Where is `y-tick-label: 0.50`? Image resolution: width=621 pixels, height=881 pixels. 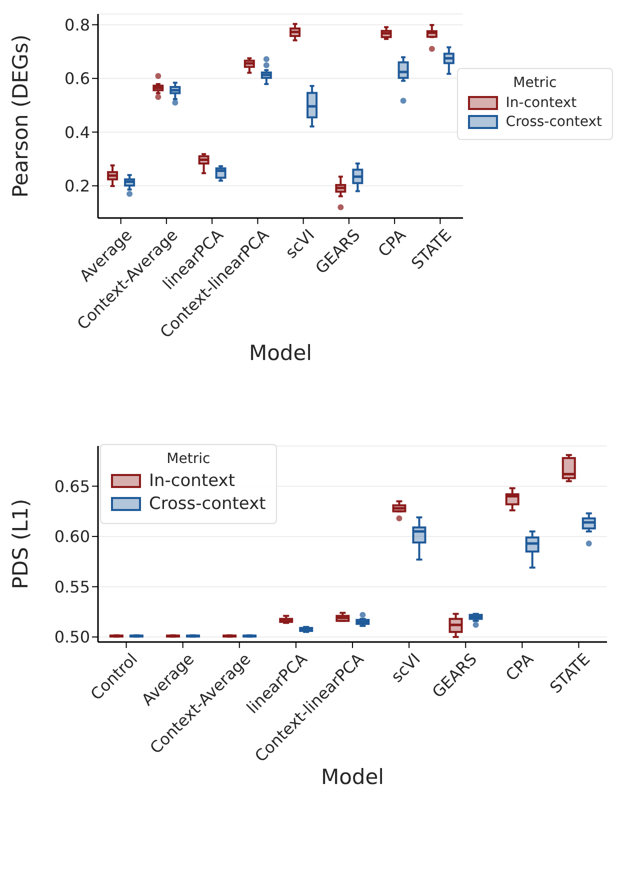 y-tick-label: 0.50 is located at coordinates (72, 637).